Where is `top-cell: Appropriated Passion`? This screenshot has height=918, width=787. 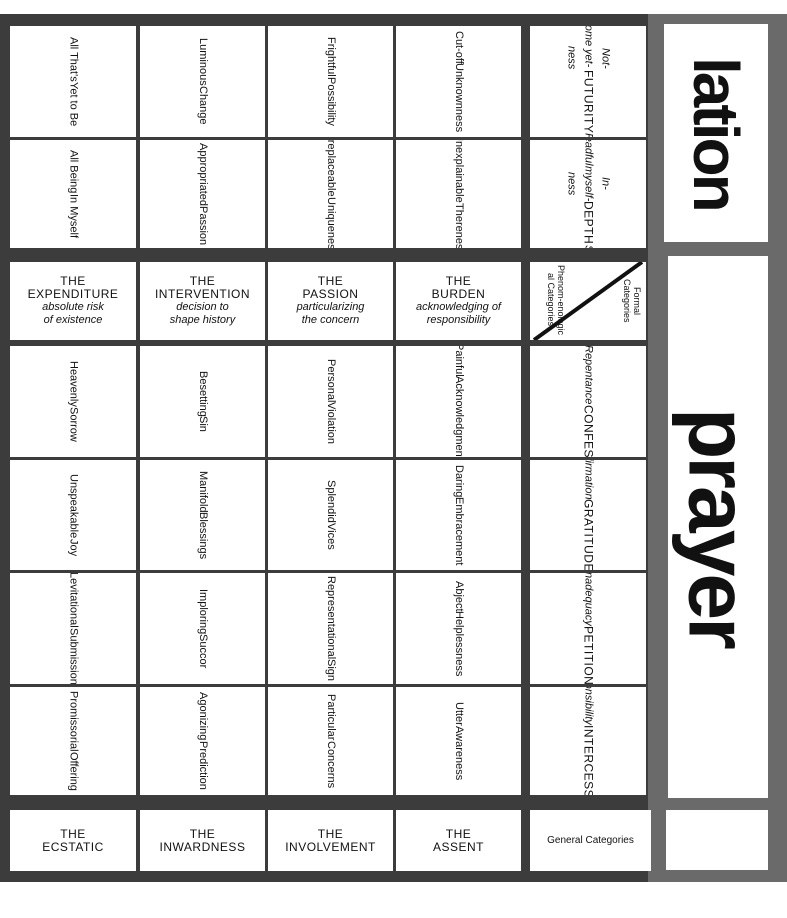
top-cell: Appropriated Passion is located at coordinates (202, 194).